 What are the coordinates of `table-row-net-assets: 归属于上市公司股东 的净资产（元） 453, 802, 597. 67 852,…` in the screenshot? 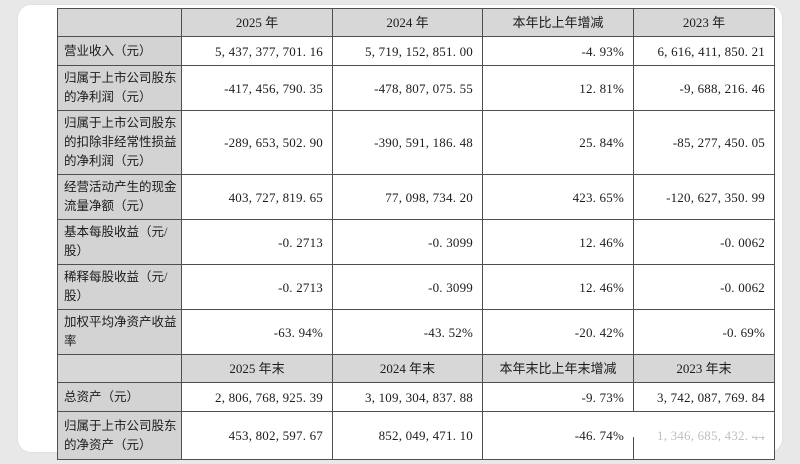 It's located at (416, 435).